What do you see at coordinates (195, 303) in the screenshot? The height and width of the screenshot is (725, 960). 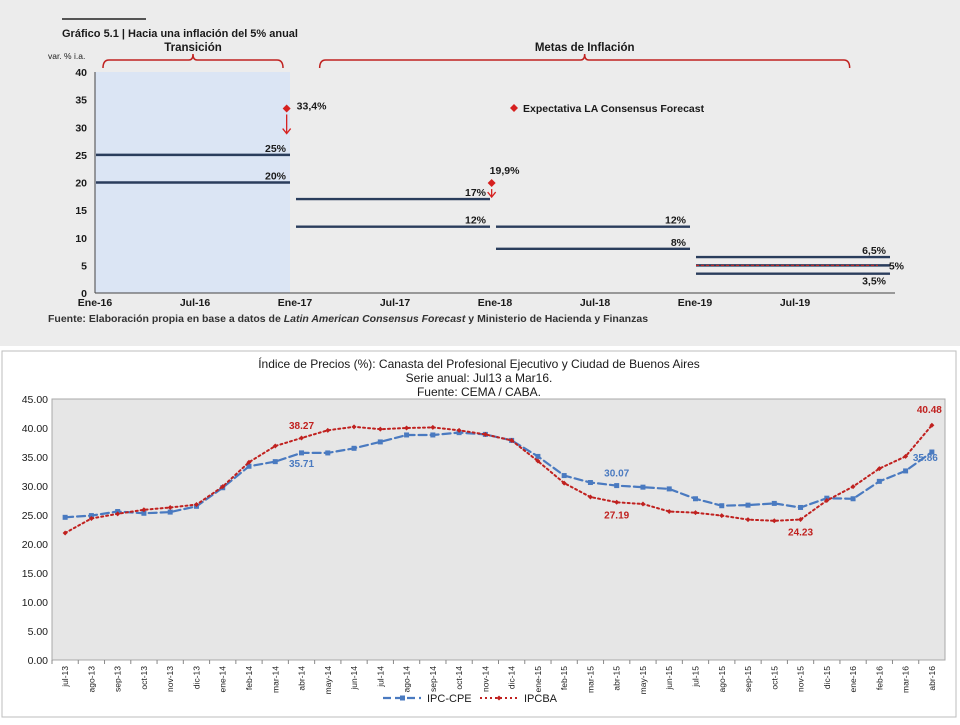 I see `top-x-tick-label: Jul-16` at bounding box center [195, 303].